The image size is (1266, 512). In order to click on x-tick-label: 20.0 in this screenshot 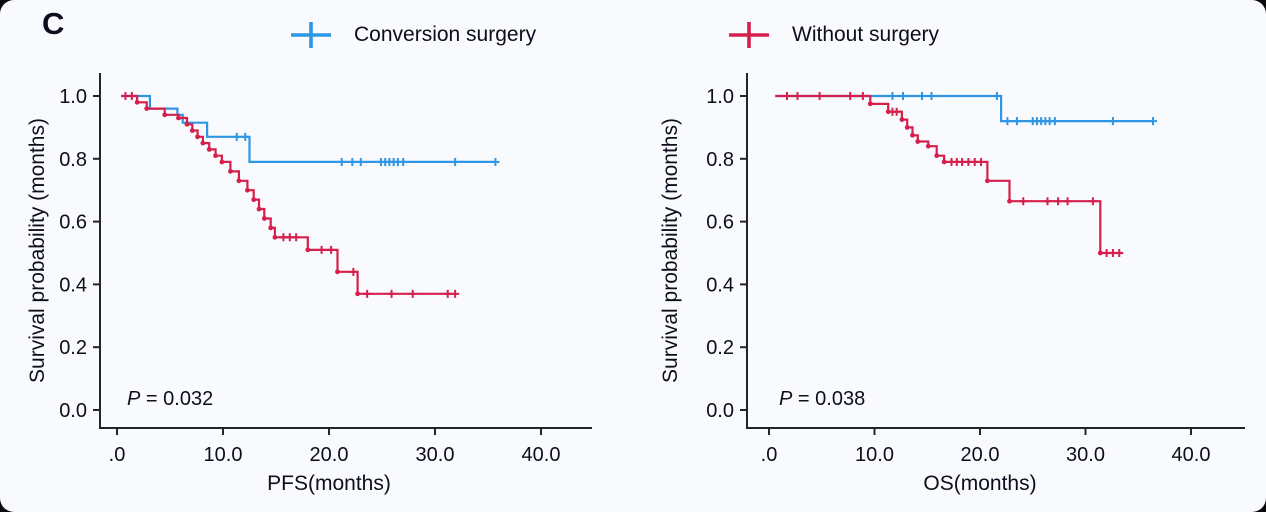, I will do `click(329, 455)`.